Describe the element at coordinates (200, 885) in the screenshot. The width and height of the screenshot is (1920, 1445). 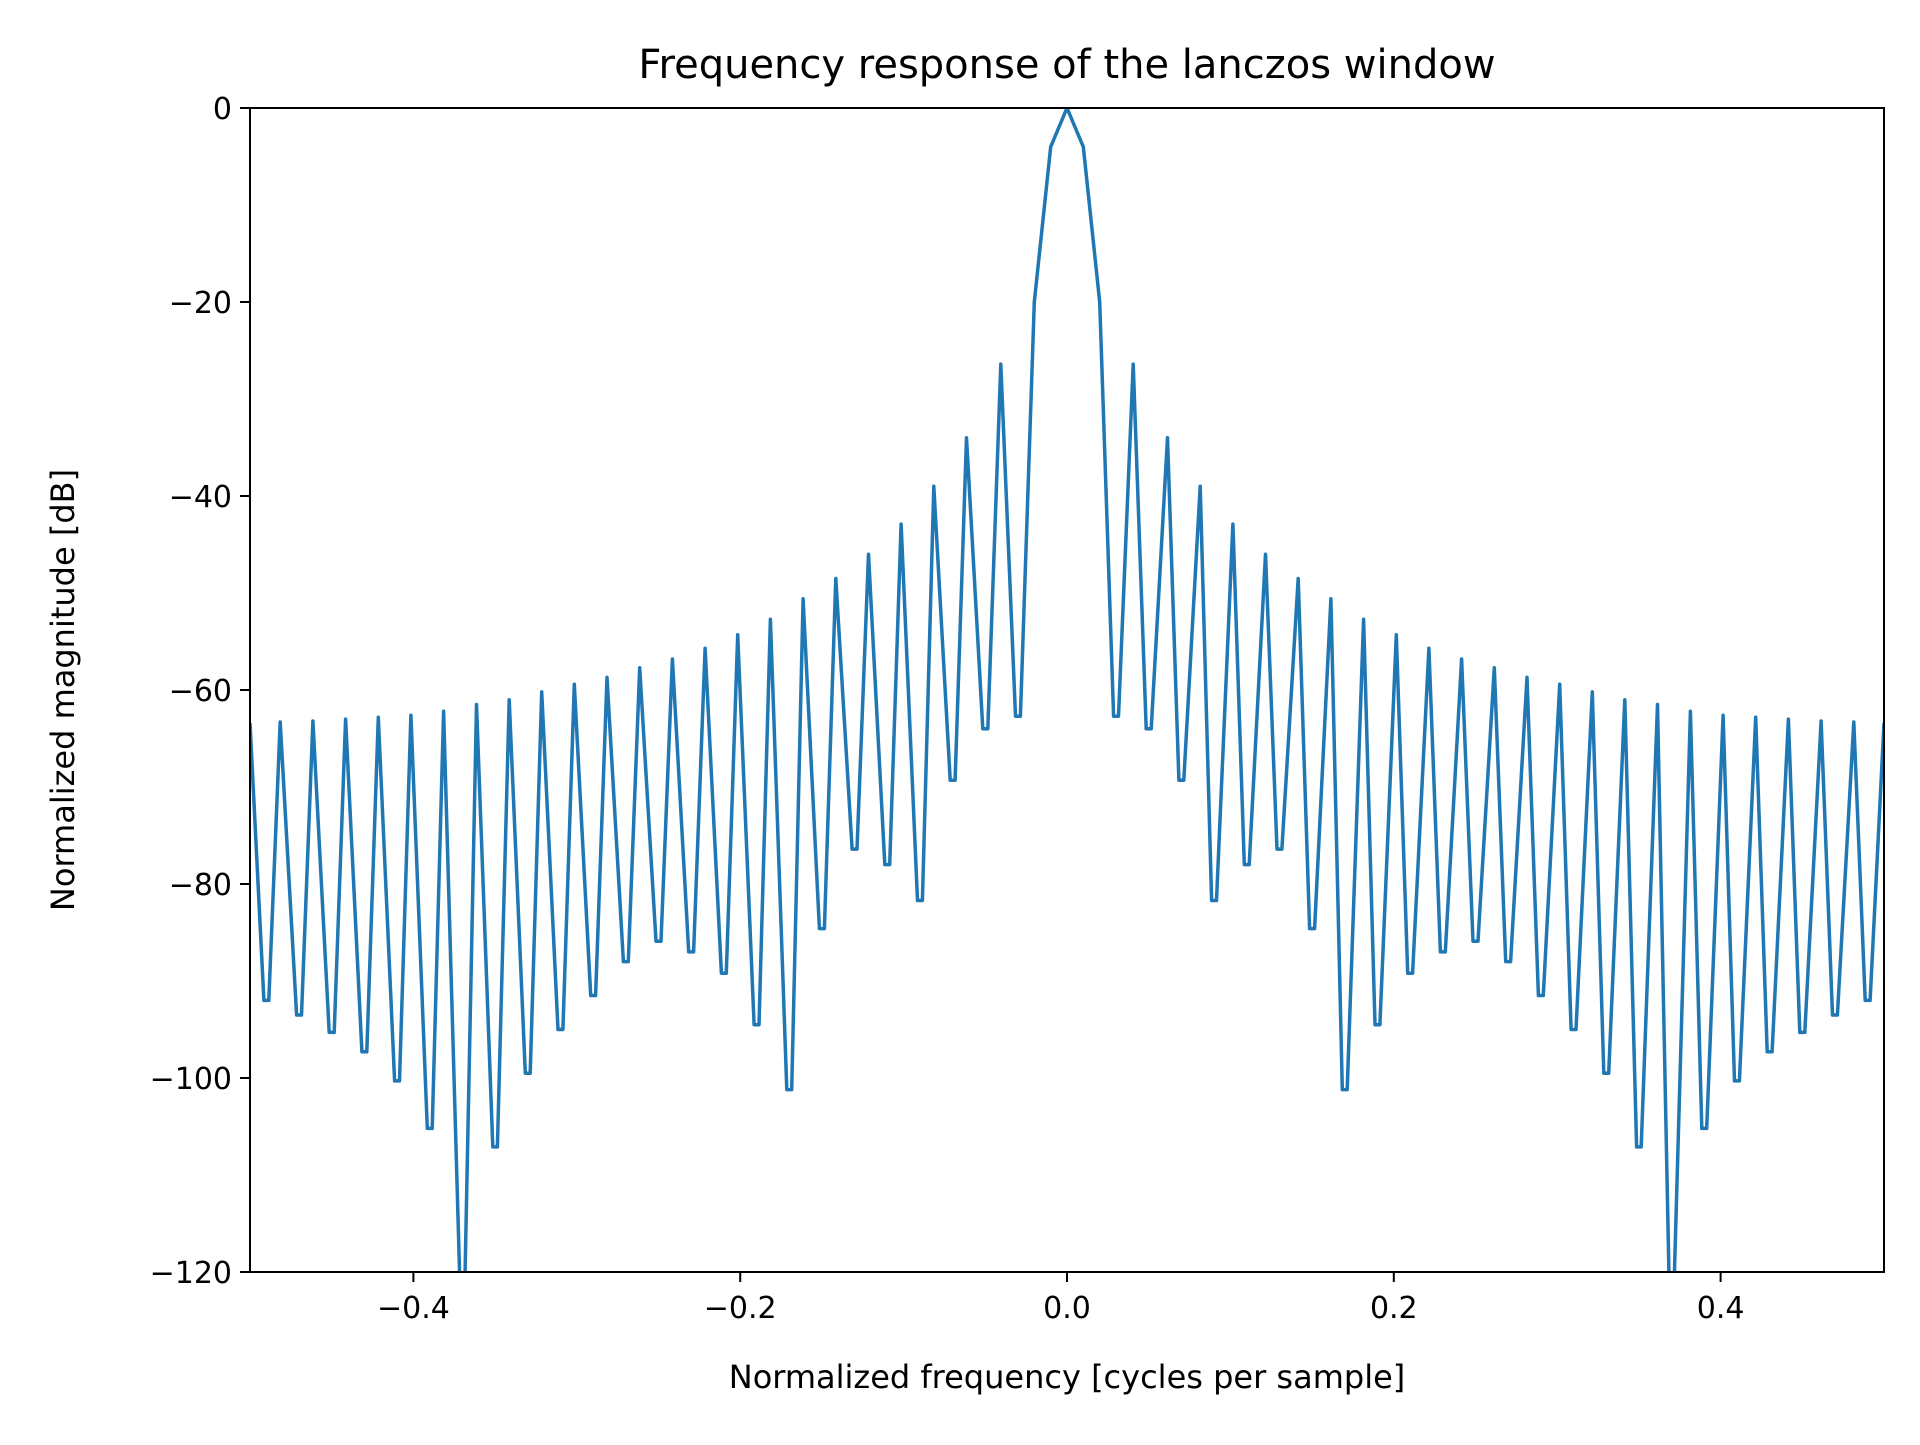
I see `y-tick-label: −80` at that location.